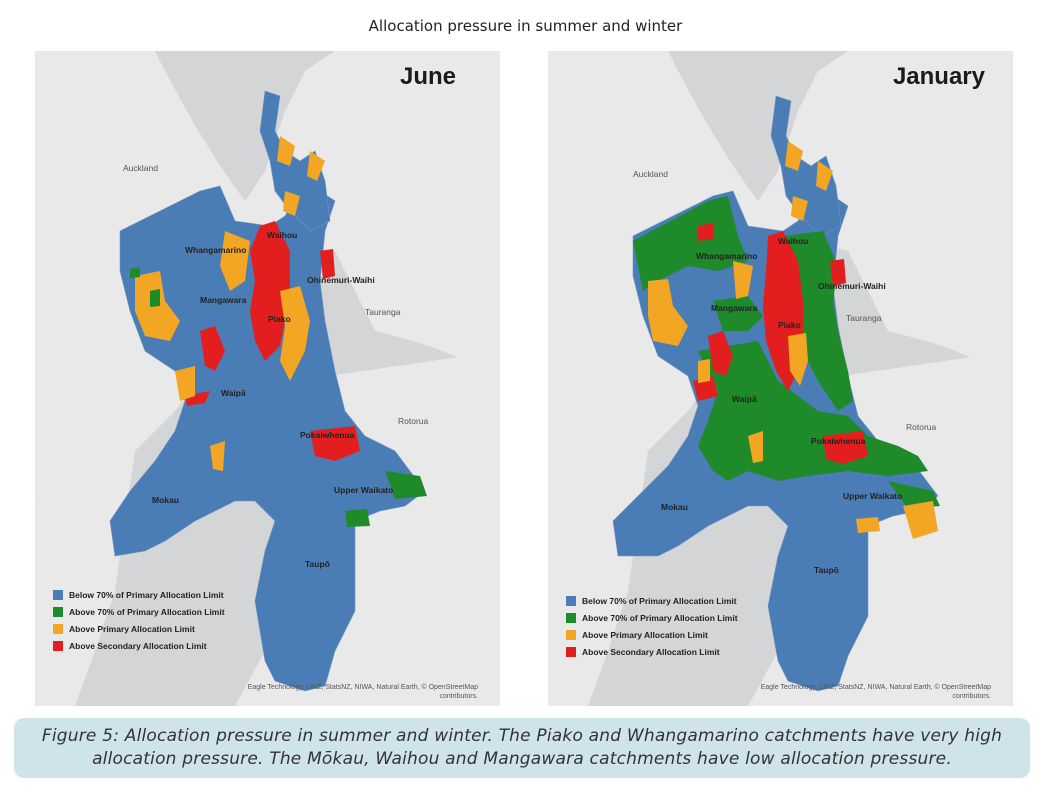  Describe the element at coordinates (705, 232) in the screenshot. I see `region-red-north` at that location.